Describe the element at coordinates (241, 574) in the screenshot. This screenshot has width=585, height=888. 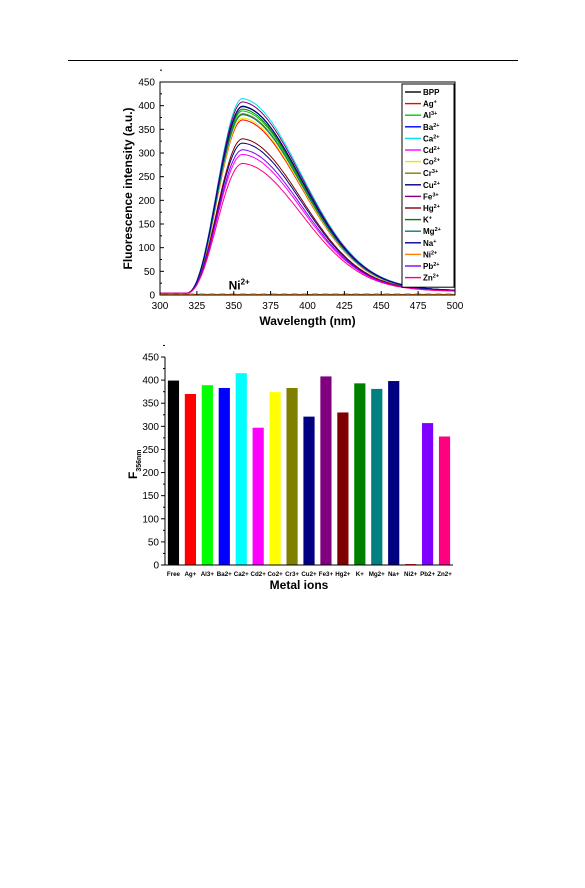
I see `category-label-4: Ca2+` at that location.